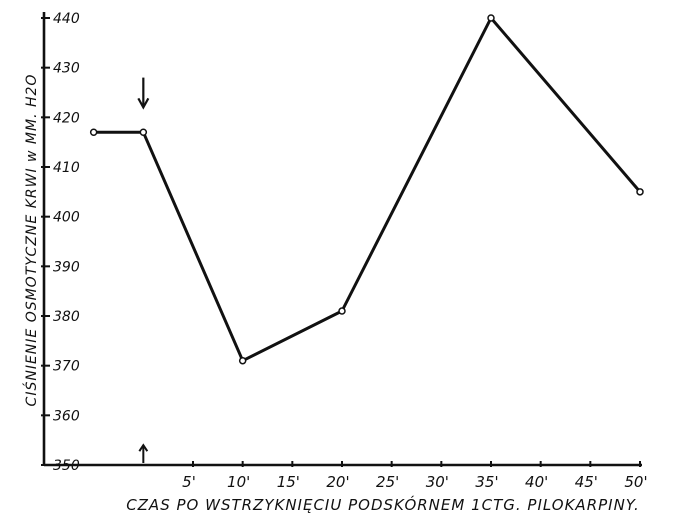 The height and width of the screenshot is (524, 674). Describe the element at coordinates (415, 476) in the screenshot. I see `x-axis-ticks: 5' 10' 15' 20' 25' 30' 35' 40' 45' 50'` at that location.